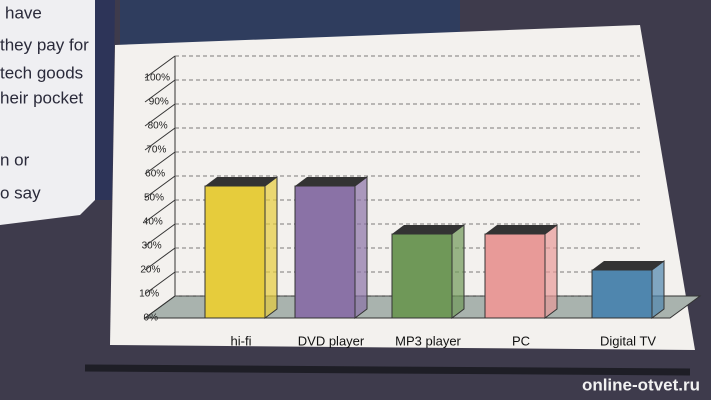 Image resolution: width=711 pixels, height=400 pixels. What do you see at coordinates (331, 340) in the screenshot?
I see `x-tick-label: DVD player` at bounding box center [331, 340].